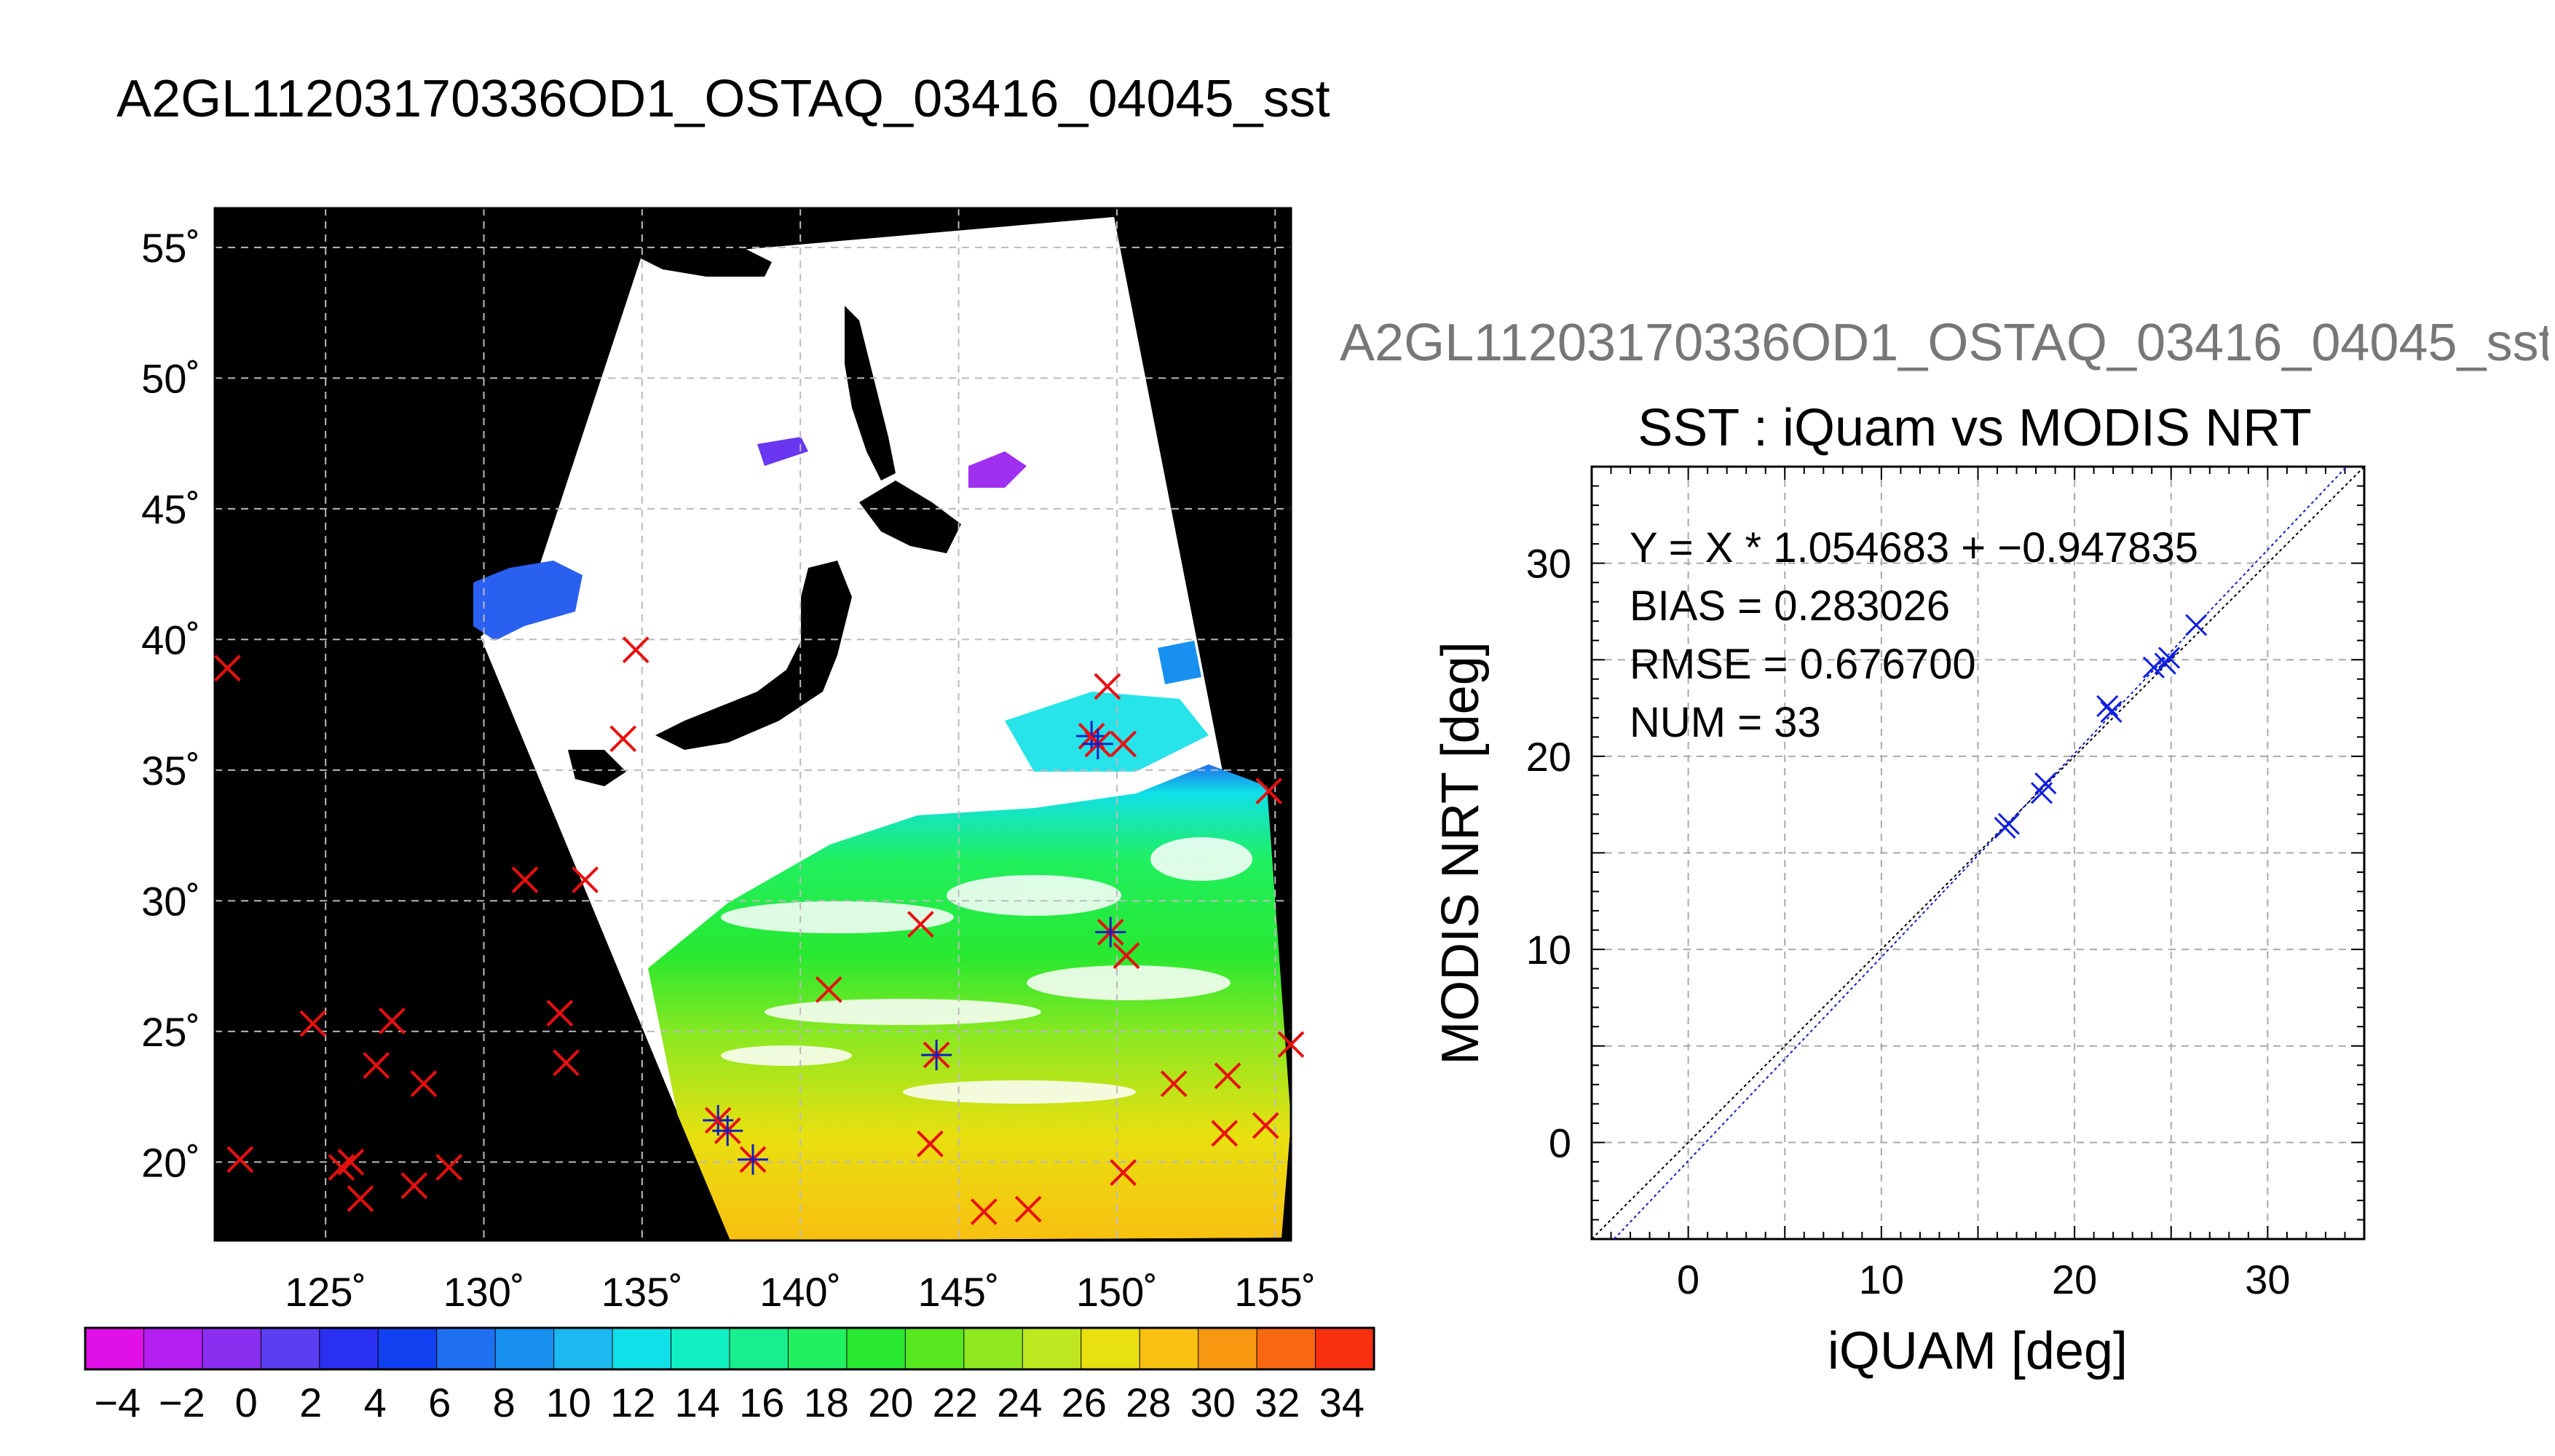 This screenshot has width=2555, height=1456. What do you see at coordinates (1560, 1143) in the screenshot?
I see `scatter-y-tick: 0` at bounding box center [1560, 1143].